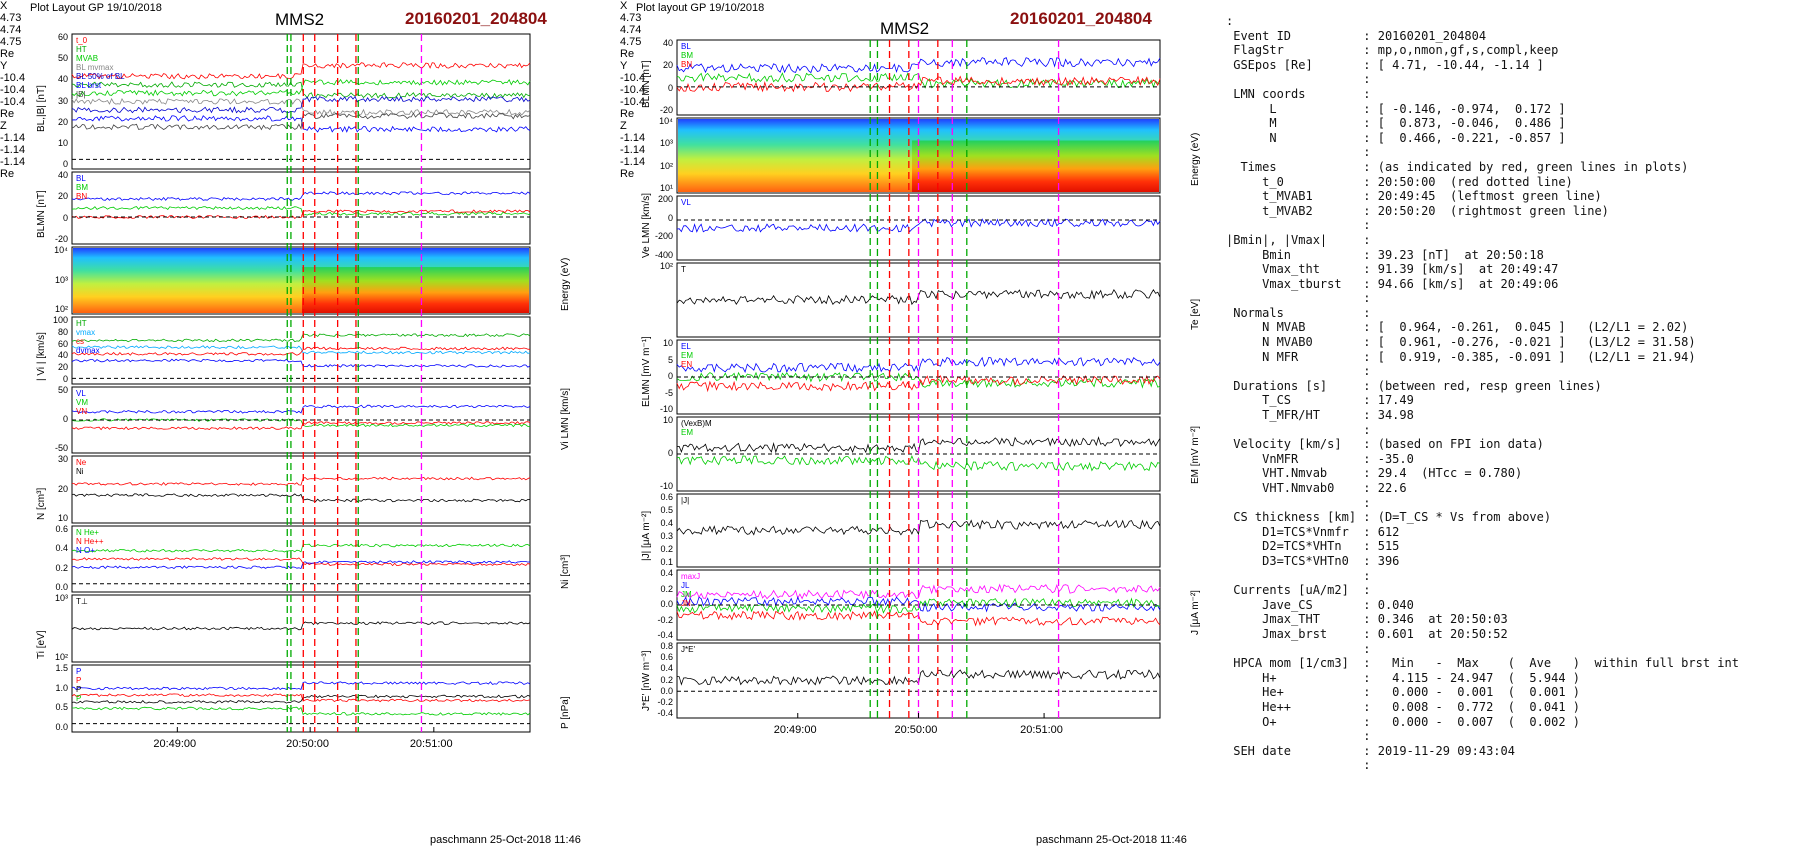  Describe the element at coordinates (666, 165) in the screenshot. I see `y-tick-label: 10²` at that location.